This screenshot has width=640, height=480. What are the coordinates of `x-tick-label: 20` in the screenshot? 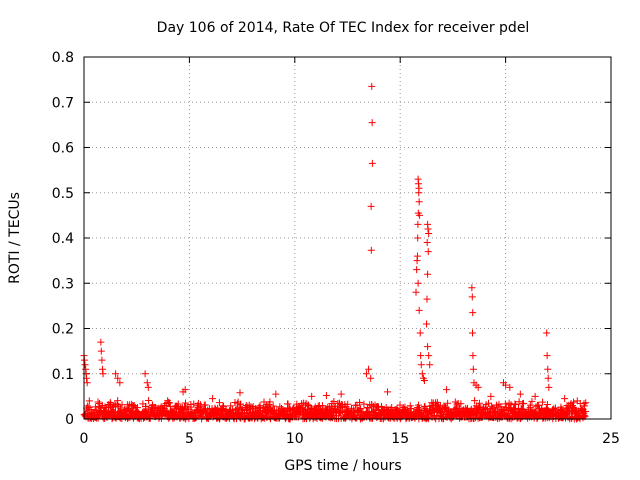 It's located at (506, 439).